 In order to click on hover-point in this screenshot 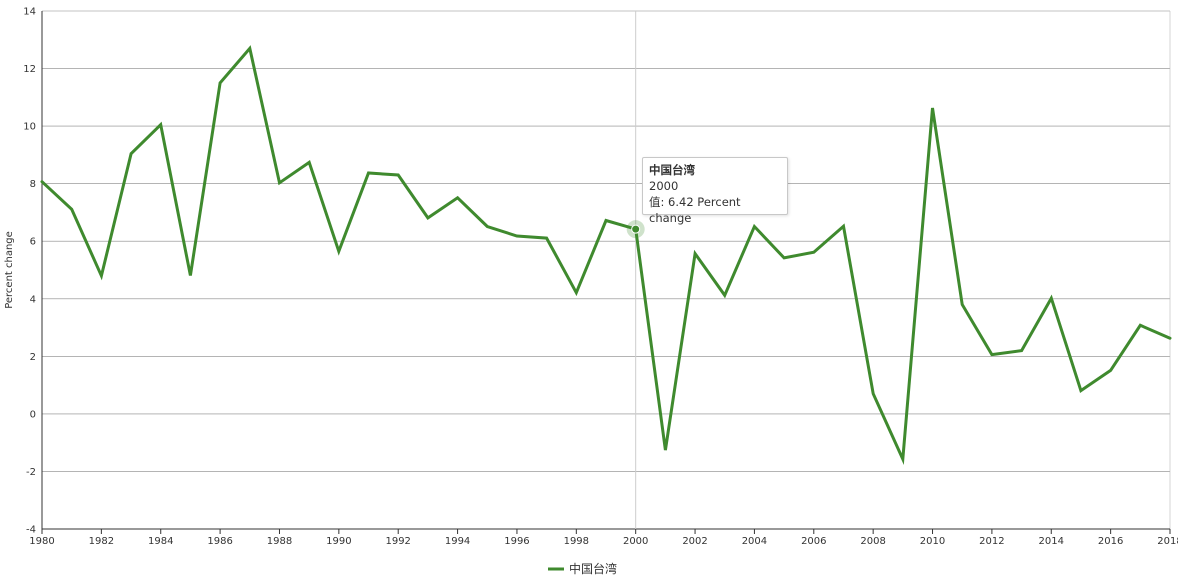, I will do `click(636, 229)`.